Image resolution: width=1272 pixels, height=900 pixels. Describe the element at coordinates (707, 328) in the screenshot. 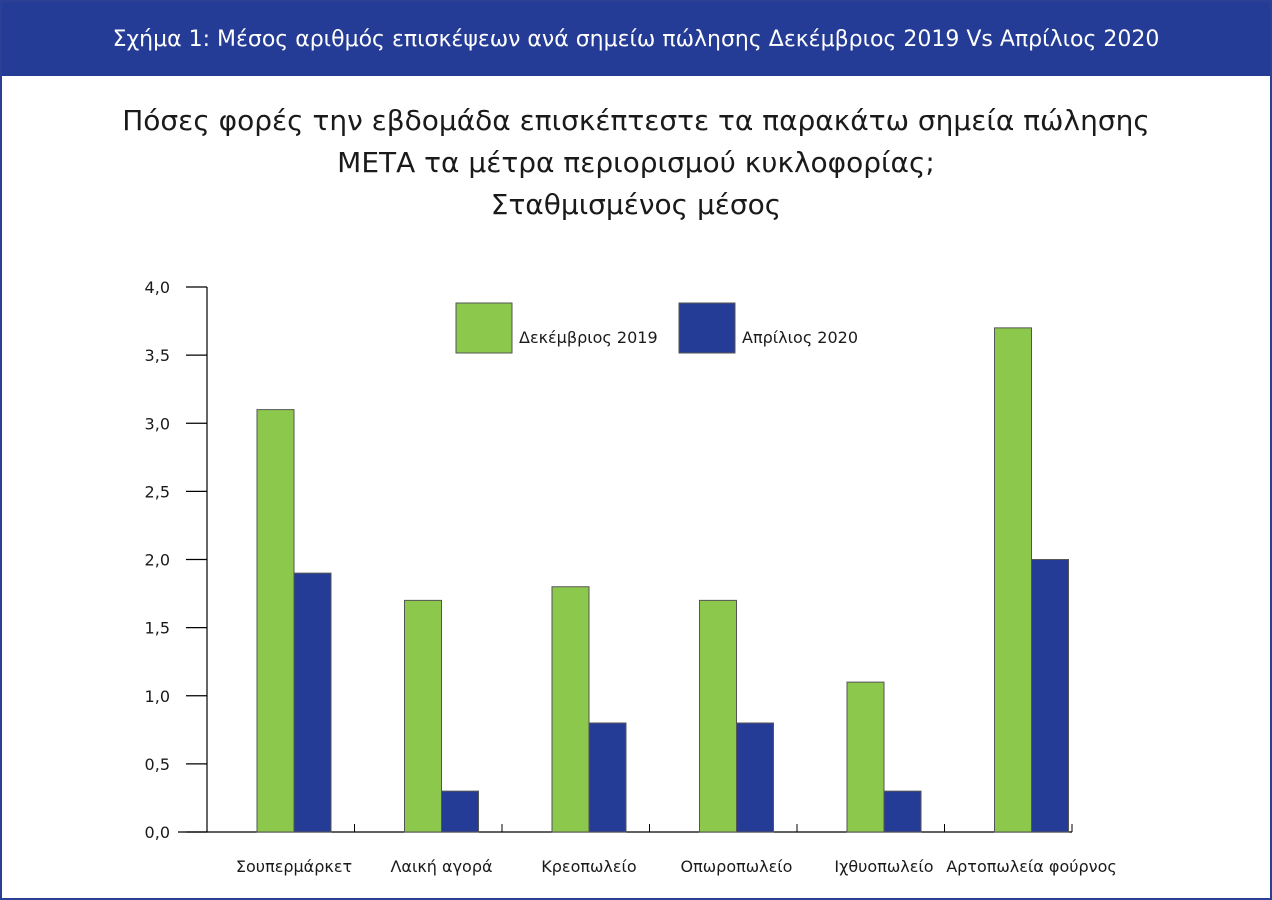

I see `legend-swatch-apr-2020` at that location.